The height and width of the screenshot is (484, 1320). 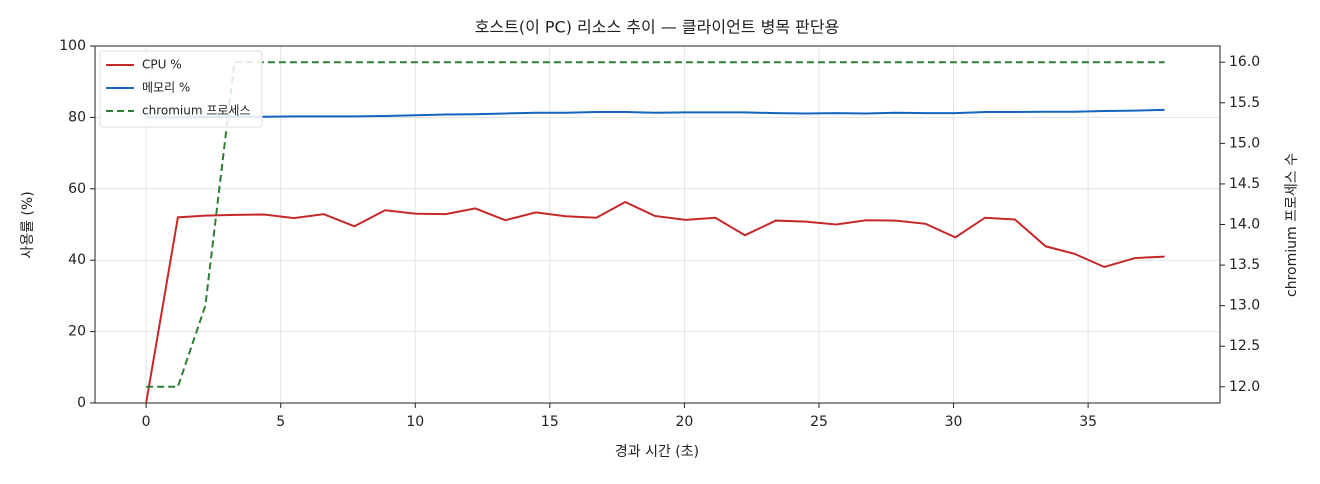 I want to click on legend-box, so click(x=181, y=89).